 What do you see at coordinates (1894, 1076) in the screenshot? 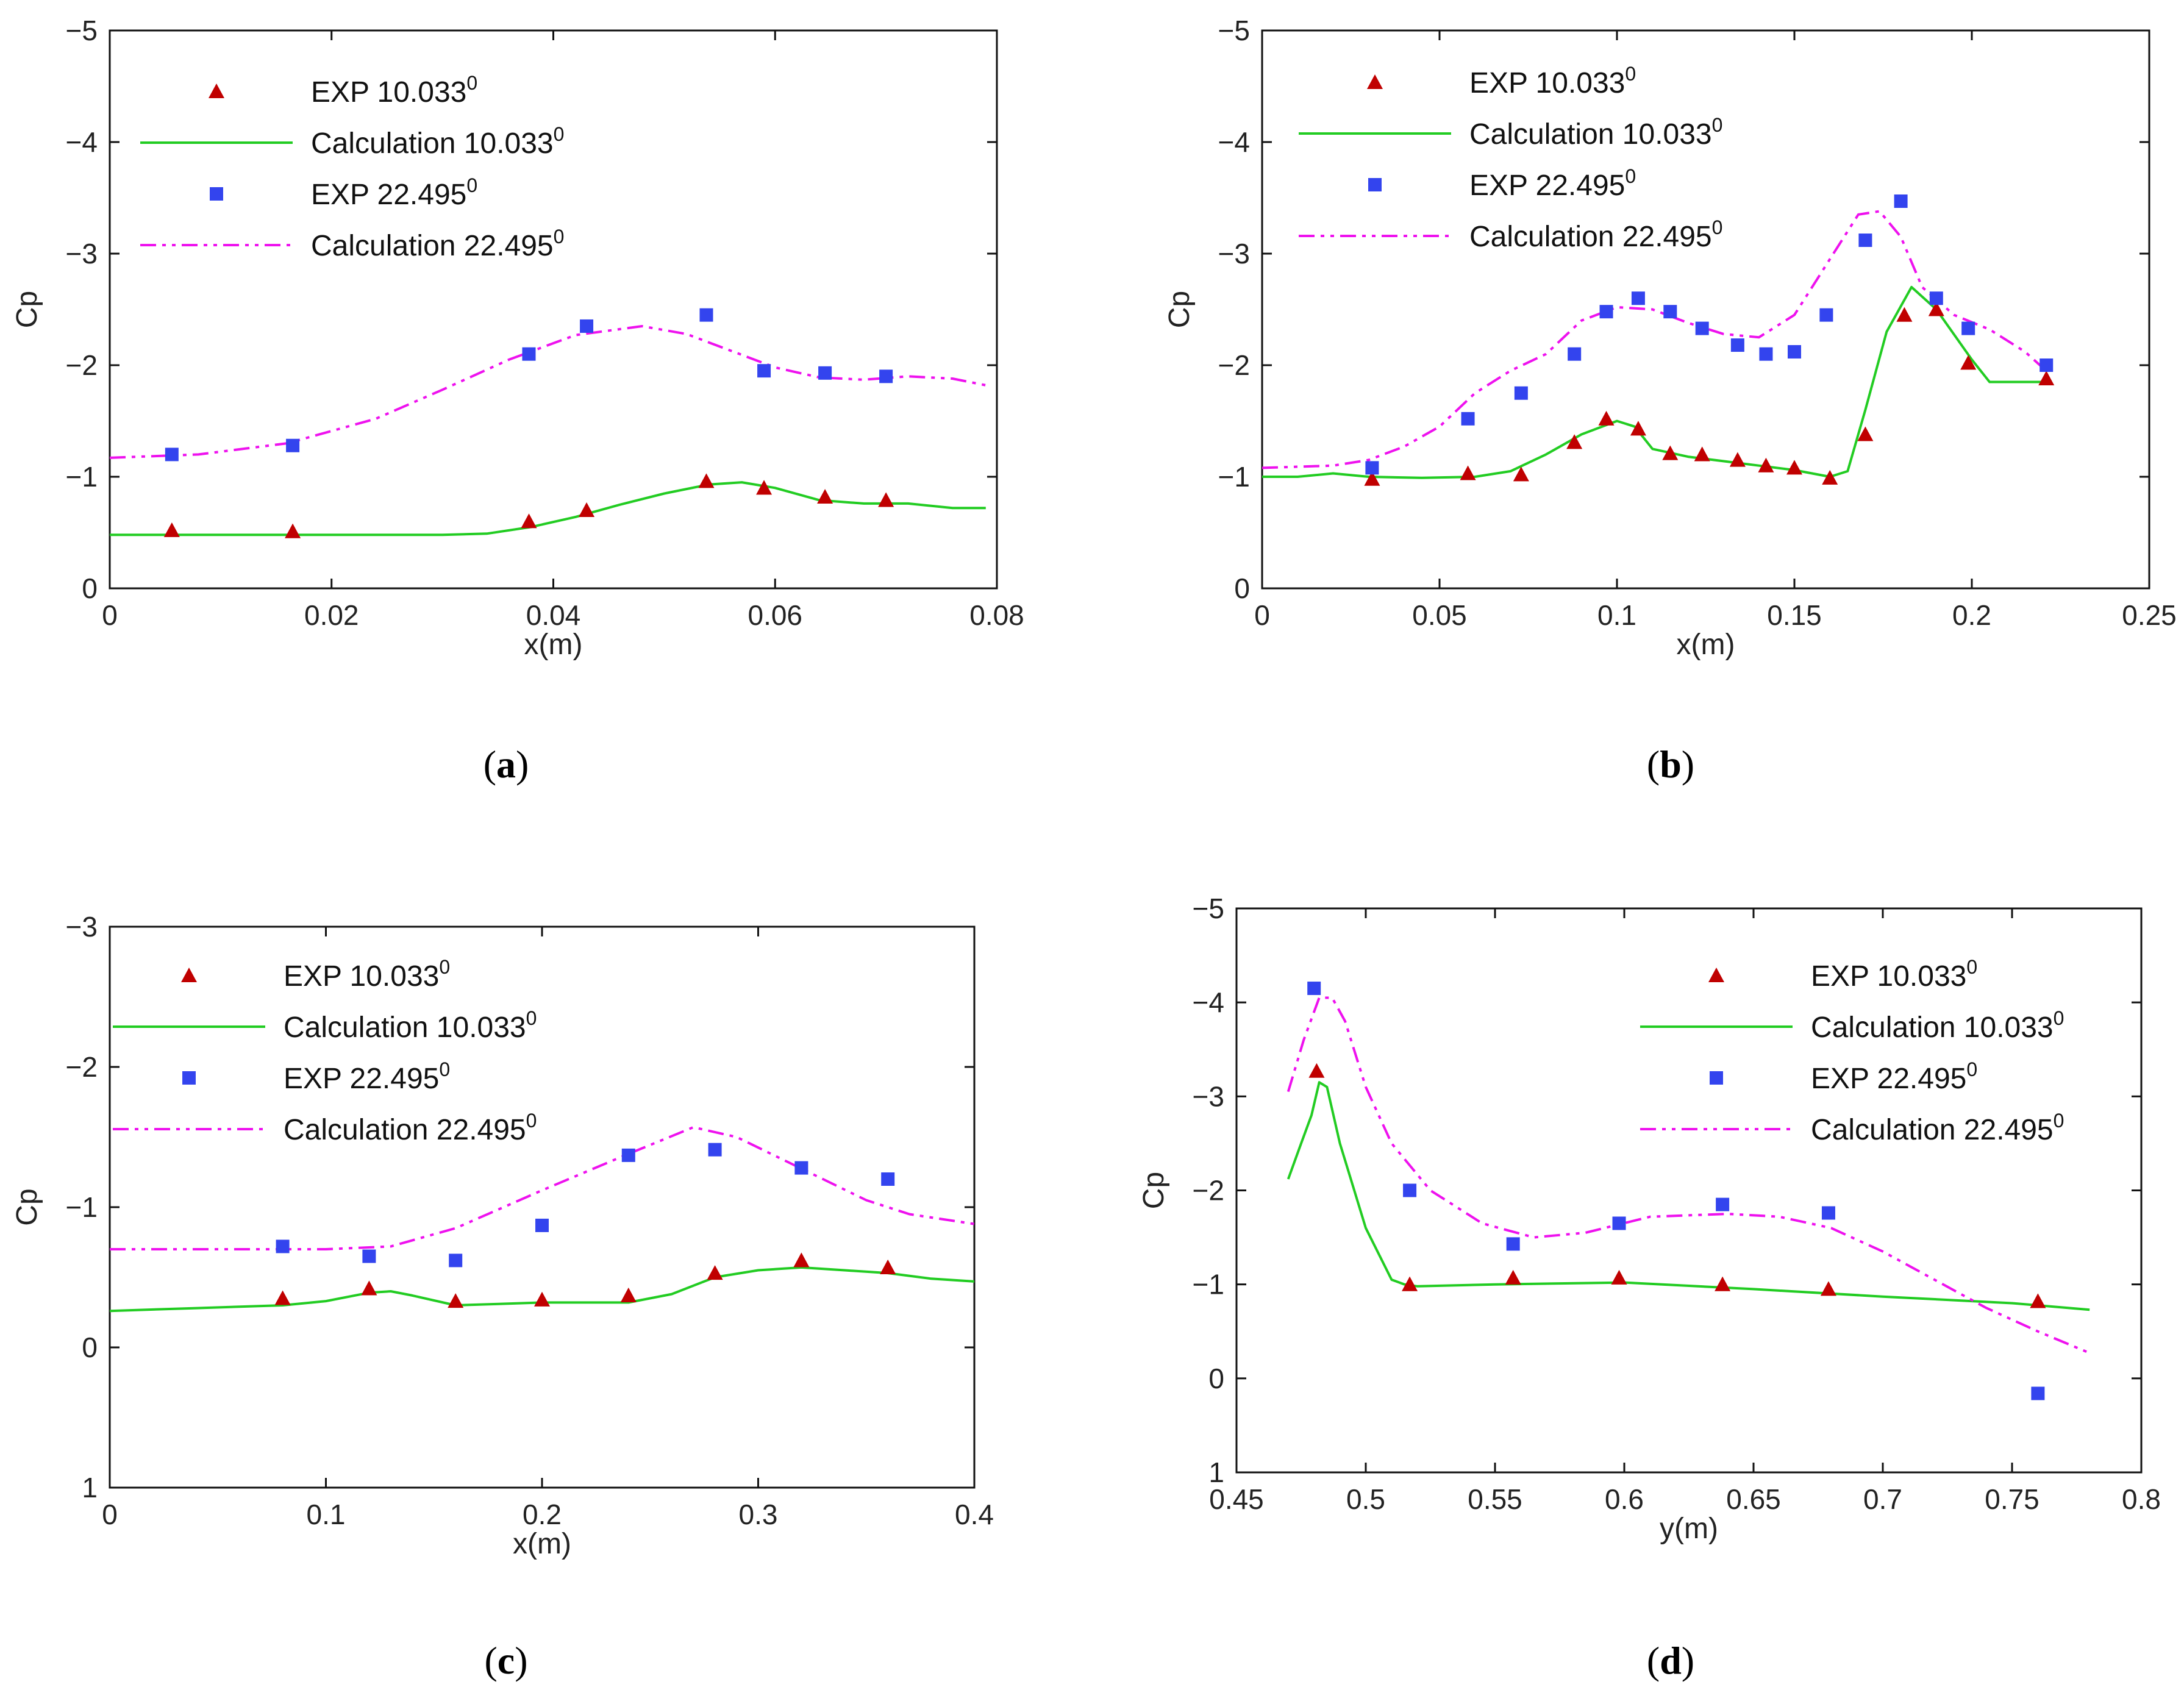
I see `legend-label: EXP 22.4950` at bounding box center [1894, 1076].